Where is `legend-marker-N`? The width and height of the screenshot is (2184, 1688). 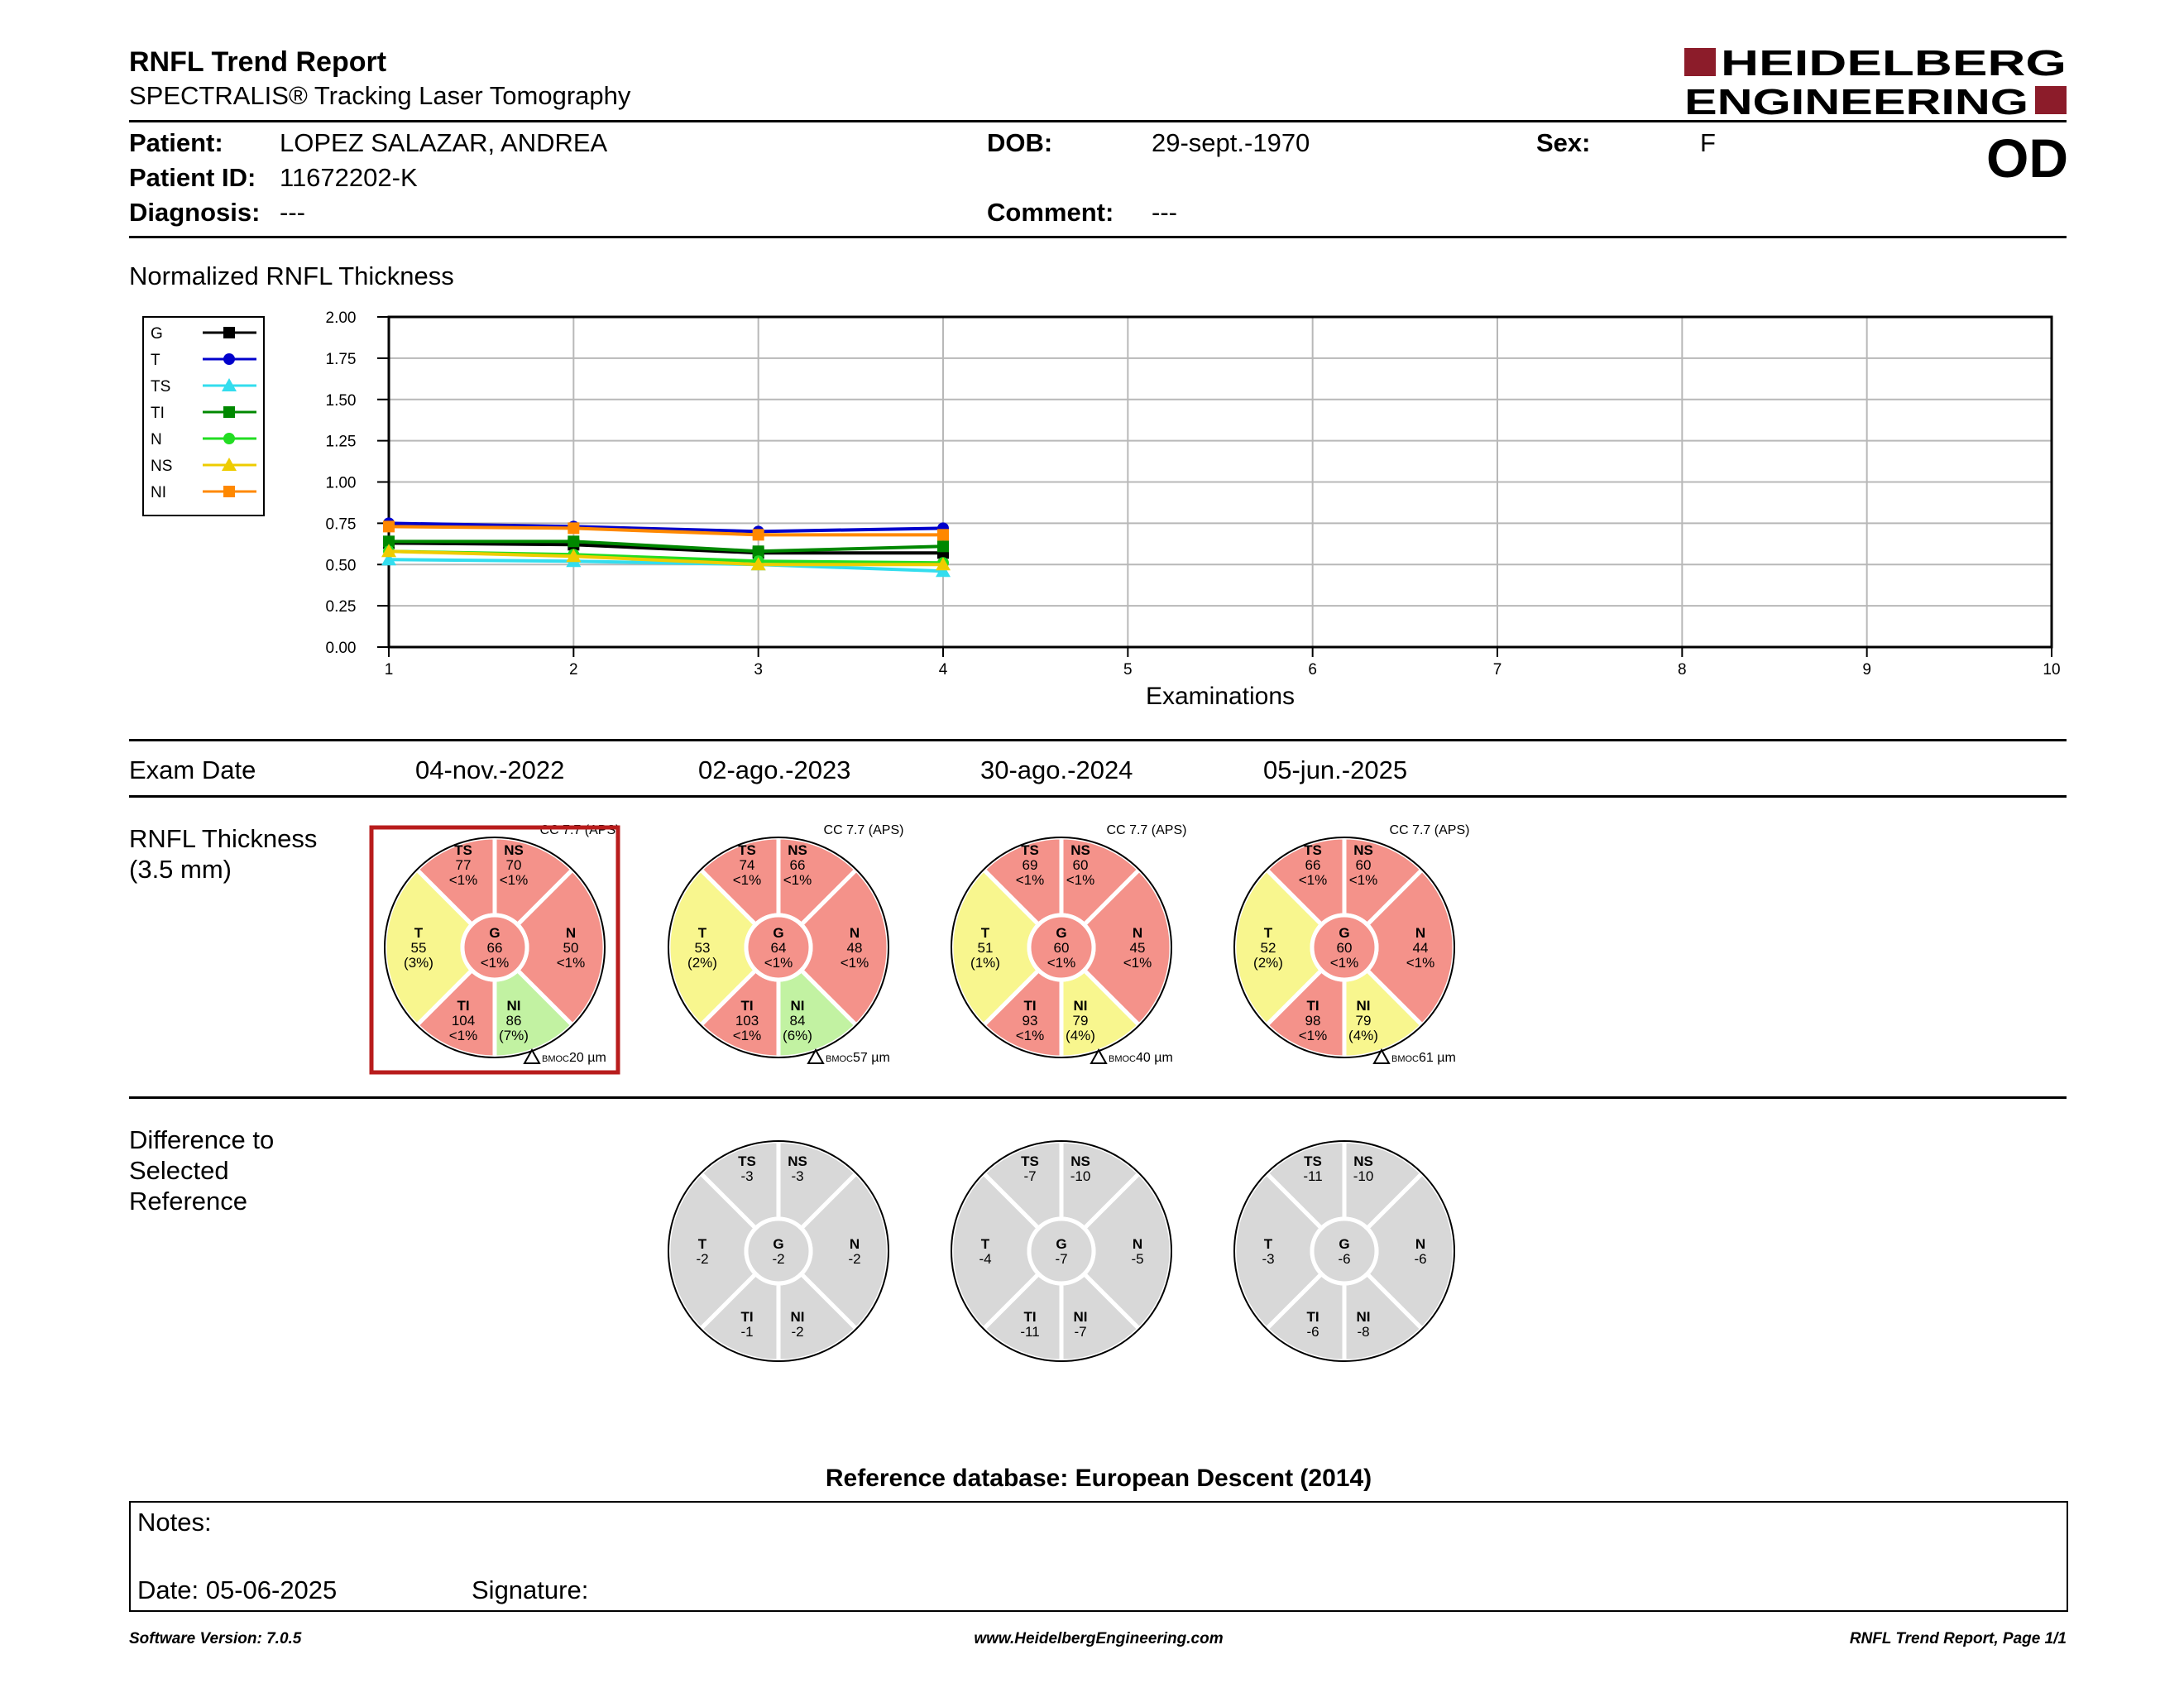 legend-marker-N is located at coordinates (229, 438).